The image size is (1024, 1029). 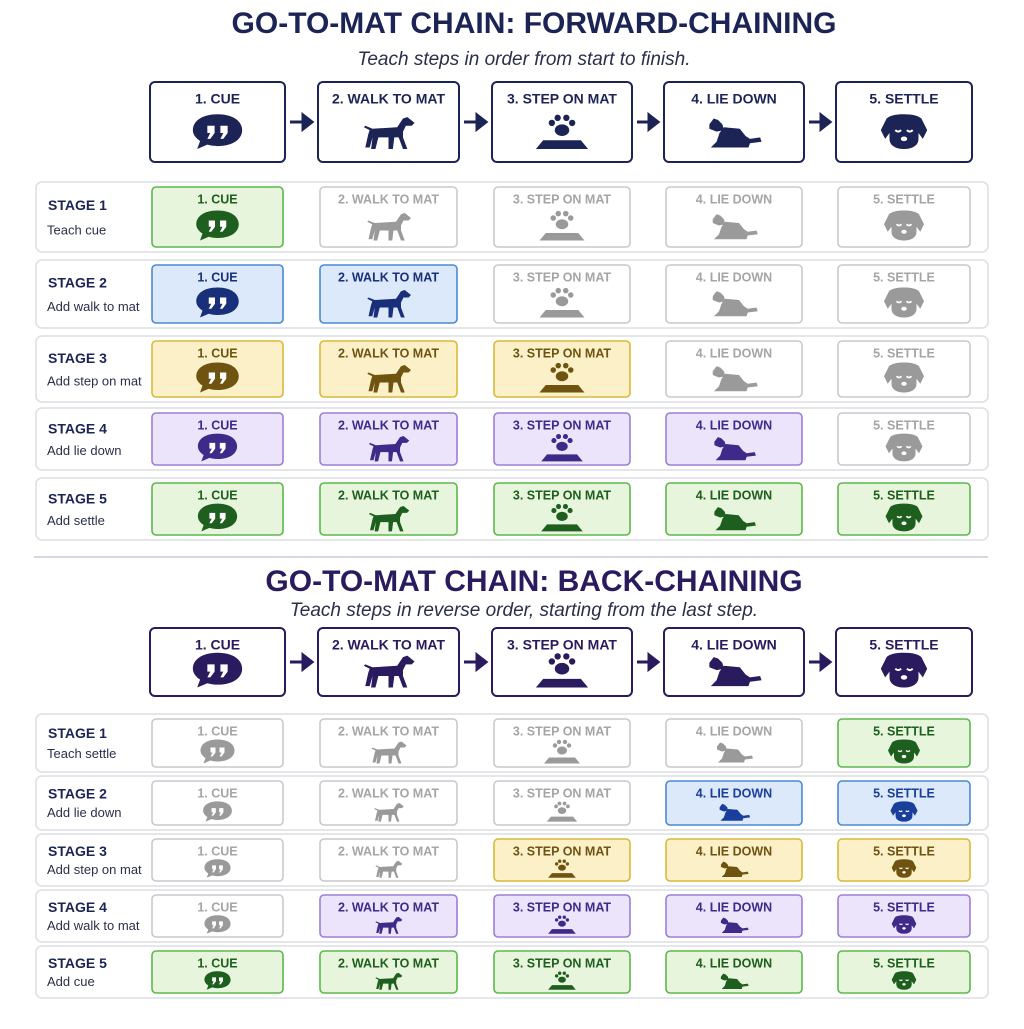 I want to click on section-title: GO-TO-MAT CHAIN: BACK-CHAINING, so click(x=533, y=581).